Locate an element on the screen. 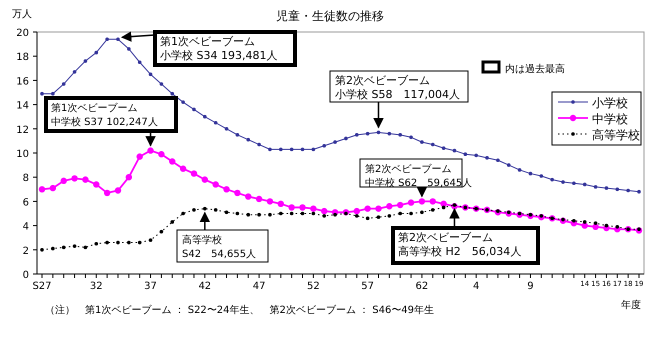 The height and width of the screenshot is (337, 660). x-tick-label: 4 is located at coordinates (476, 286).